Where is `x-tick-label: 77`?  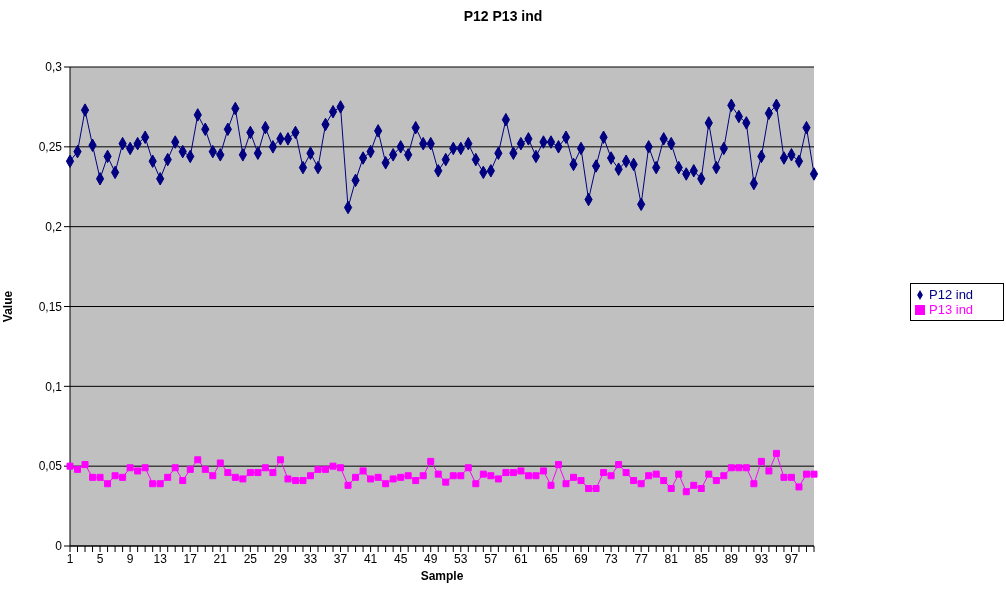 x-tick-label: 77 is located at coordinates (641, 558).